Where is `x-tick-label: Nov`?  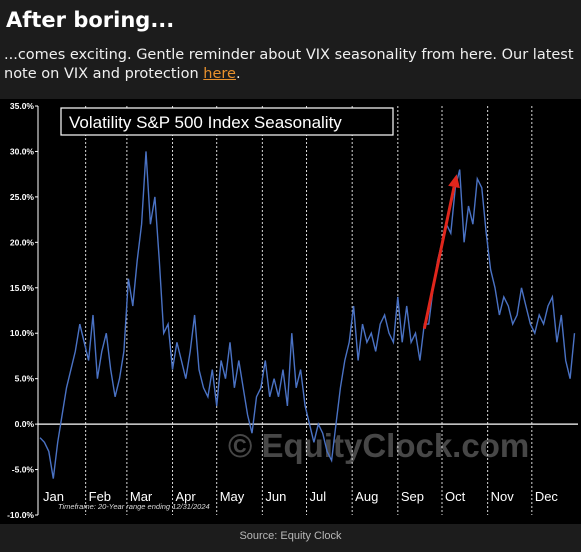 x-tick-label: Nov is located at coordinates (503, 496).